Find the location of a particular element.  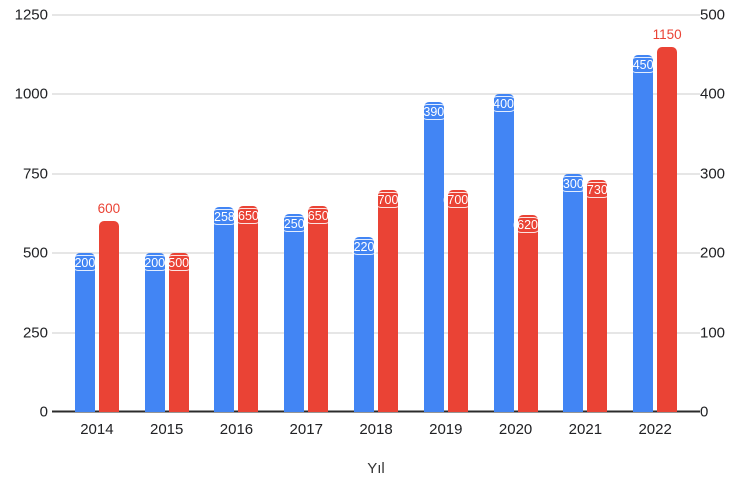

bar-group: 220 700 is located at coordinates (376, 213).